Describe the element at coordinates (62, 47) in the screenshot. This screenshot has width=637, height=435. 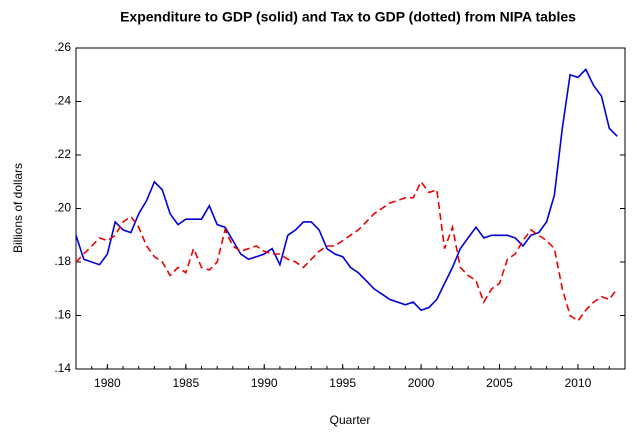
I see `y-tick-label: .26` at that location.